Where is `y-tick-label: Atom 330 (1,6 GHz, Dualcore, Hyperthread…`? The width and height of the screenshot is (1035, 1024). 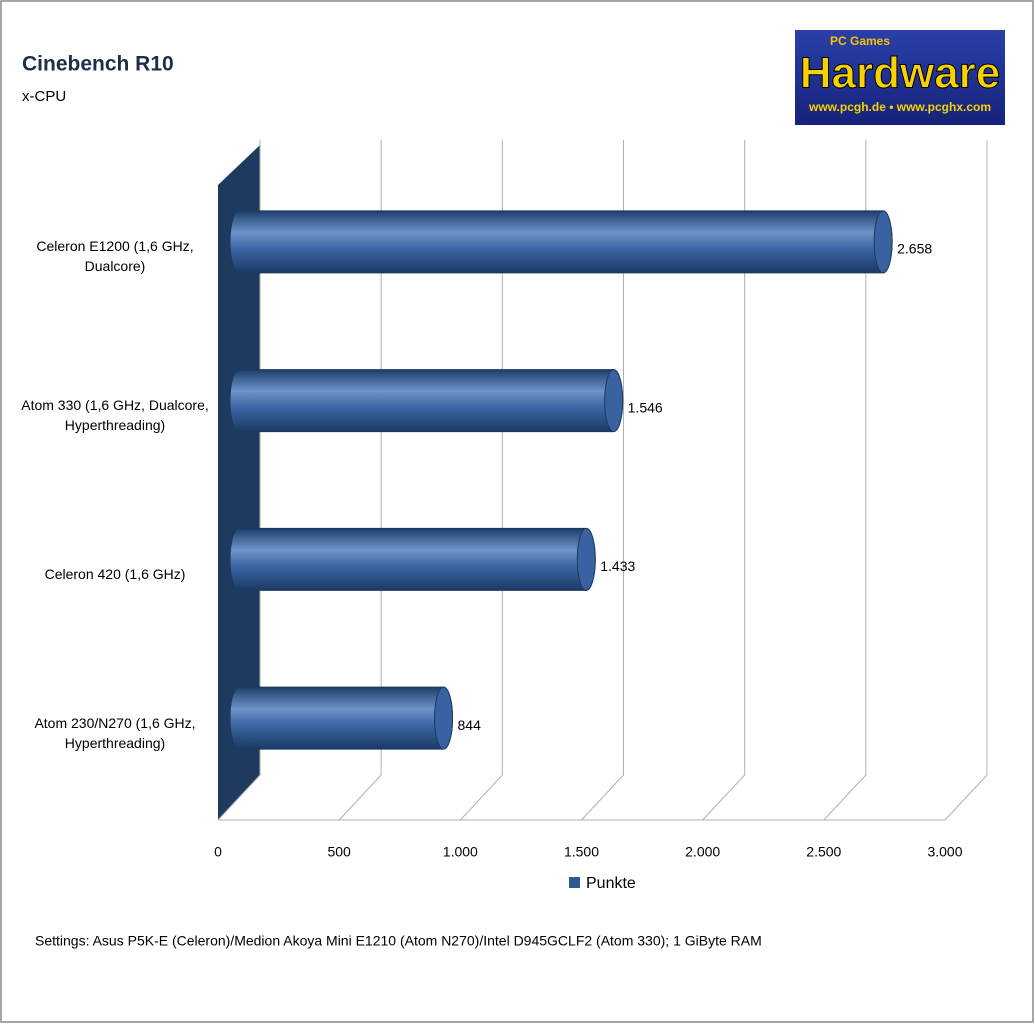
y-tick-label: Atom 330 (1,6 GHz, Dualcore, Hyperthread… is located at coordinates (115, 415).